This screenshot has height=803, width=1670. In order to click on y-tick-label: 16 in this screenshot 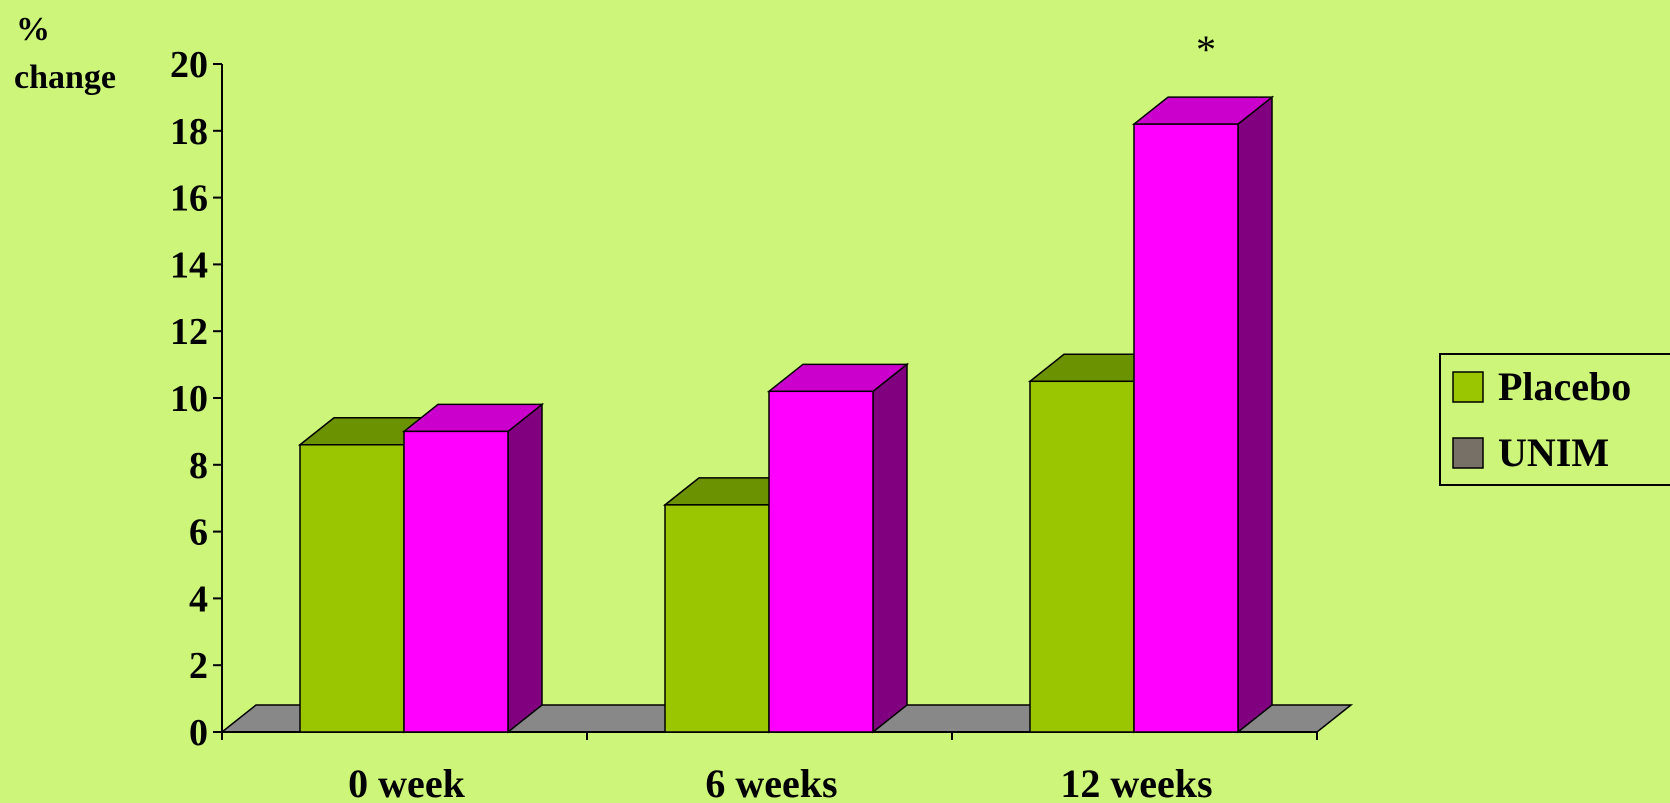, I will do `click(189, 199)`.